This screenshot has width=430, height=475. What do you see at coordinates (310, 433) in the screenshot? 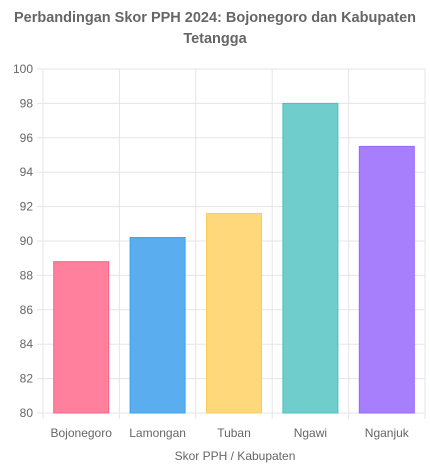
I see `x-tick-label: Ngawi` at bounding box center [310, 433].